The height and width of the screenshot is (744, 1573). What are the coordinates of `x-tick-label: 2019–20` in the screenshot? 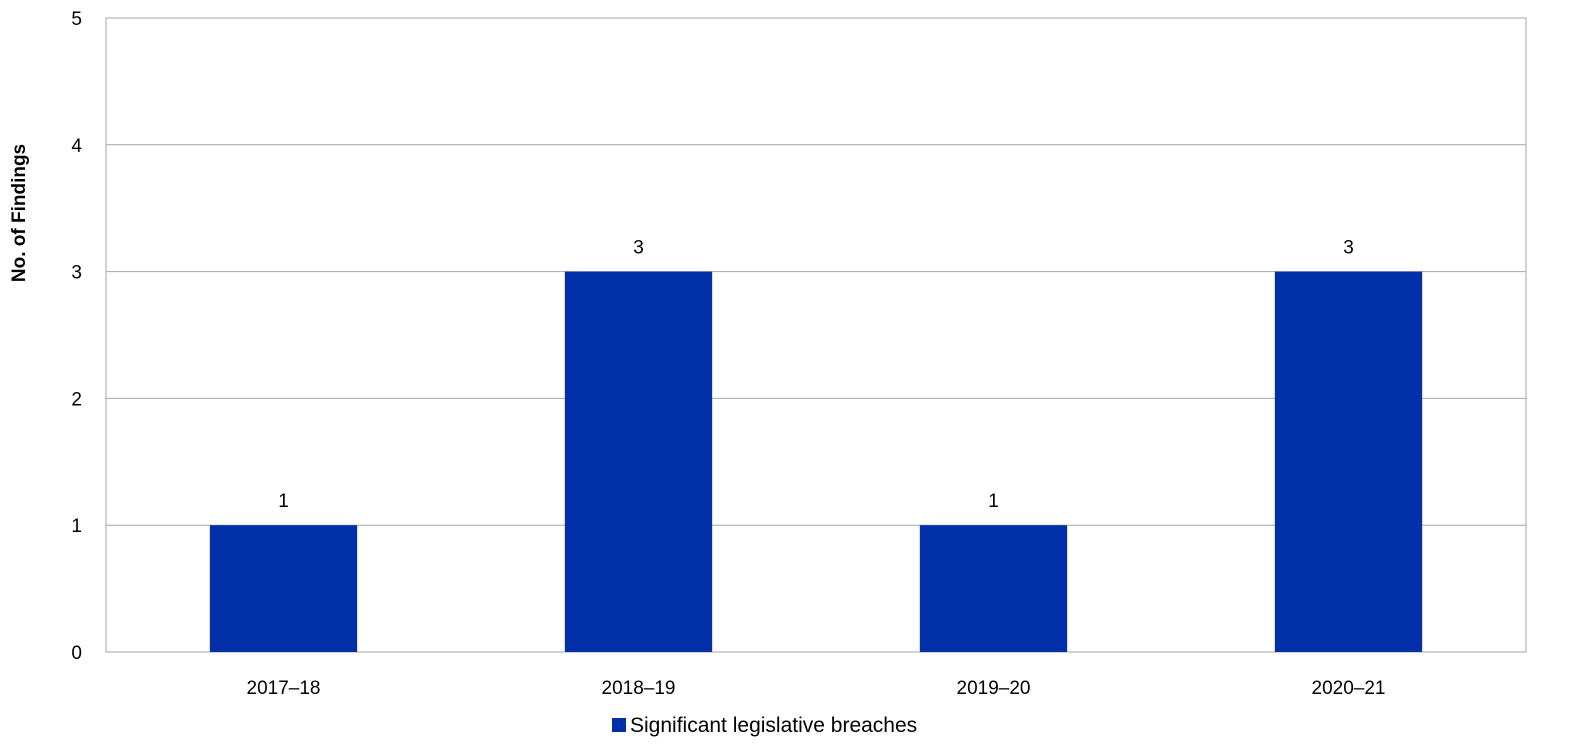 It's located at (994, 688).